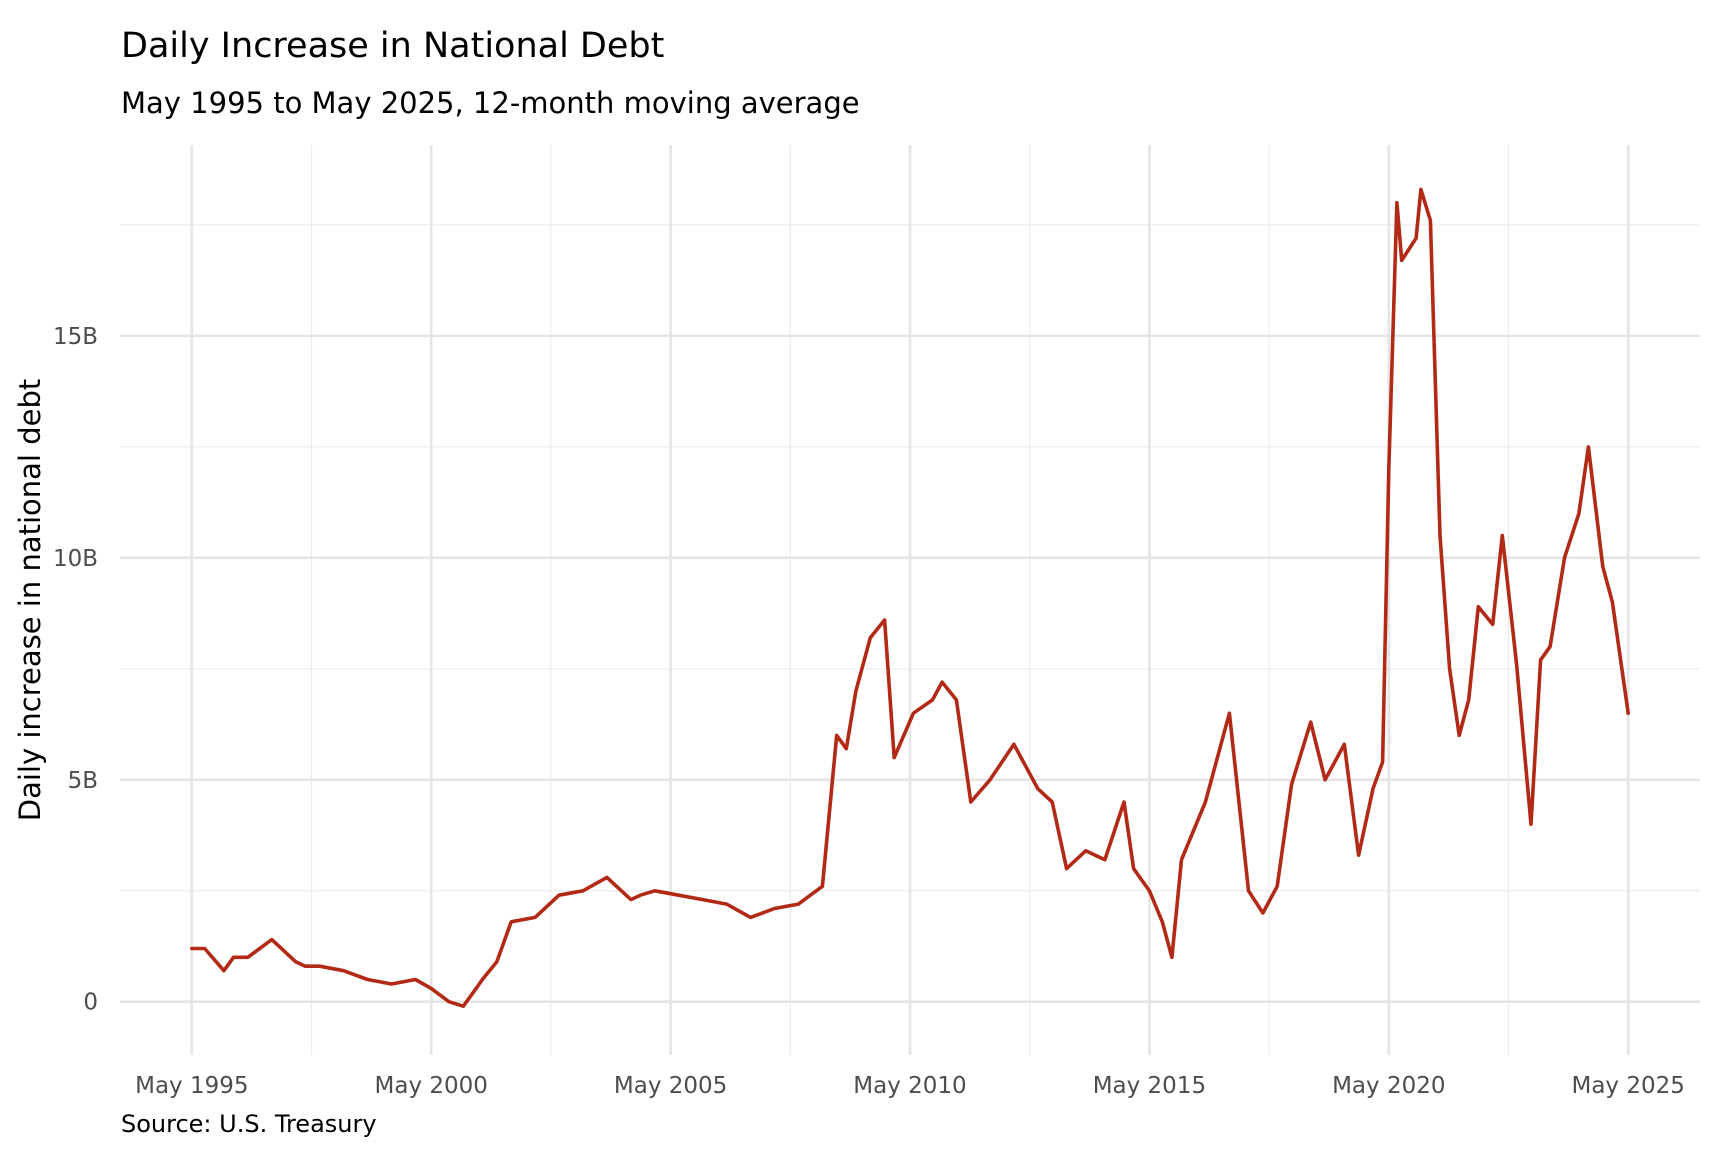 This screenshot has height=1152, width=1714. I want to click on chart-title: Daily Increase in National Debt, so click(393, 46).